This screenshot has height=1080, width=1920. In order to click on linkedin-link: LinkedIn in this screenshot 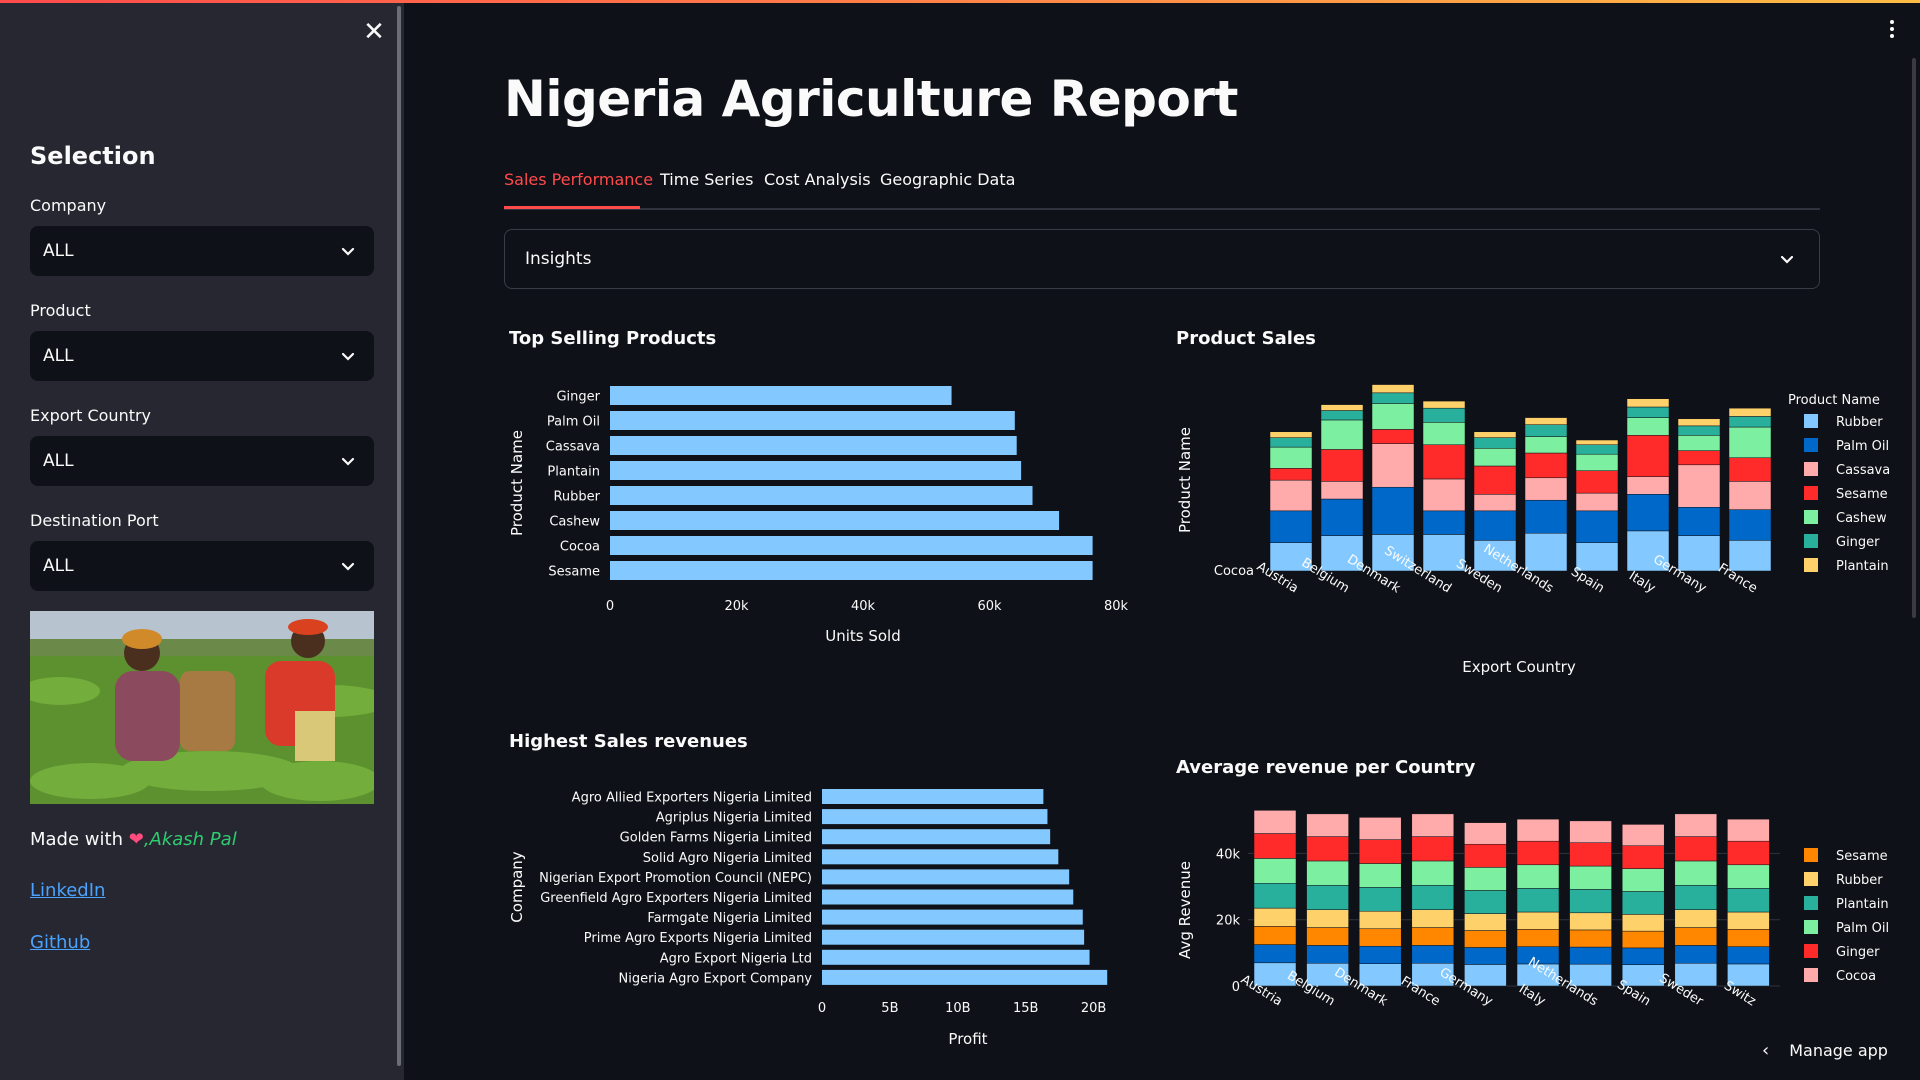, I will do `click(68, 890)`.